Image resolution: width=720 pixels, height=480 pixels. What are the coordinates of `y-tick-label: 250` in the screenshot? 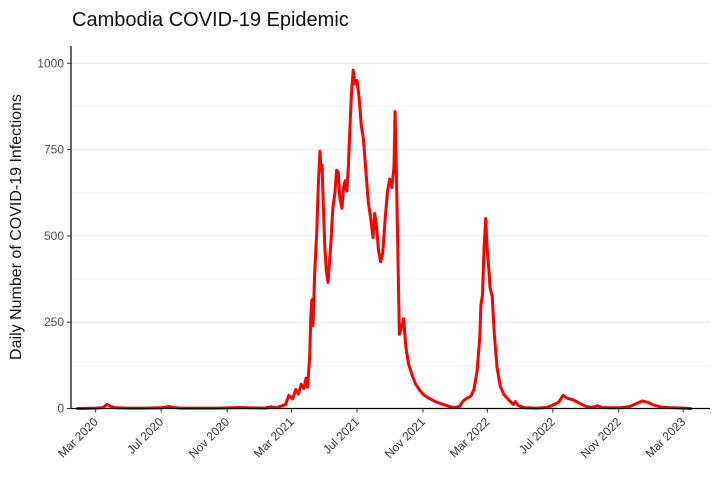 It's located at (54, 322).